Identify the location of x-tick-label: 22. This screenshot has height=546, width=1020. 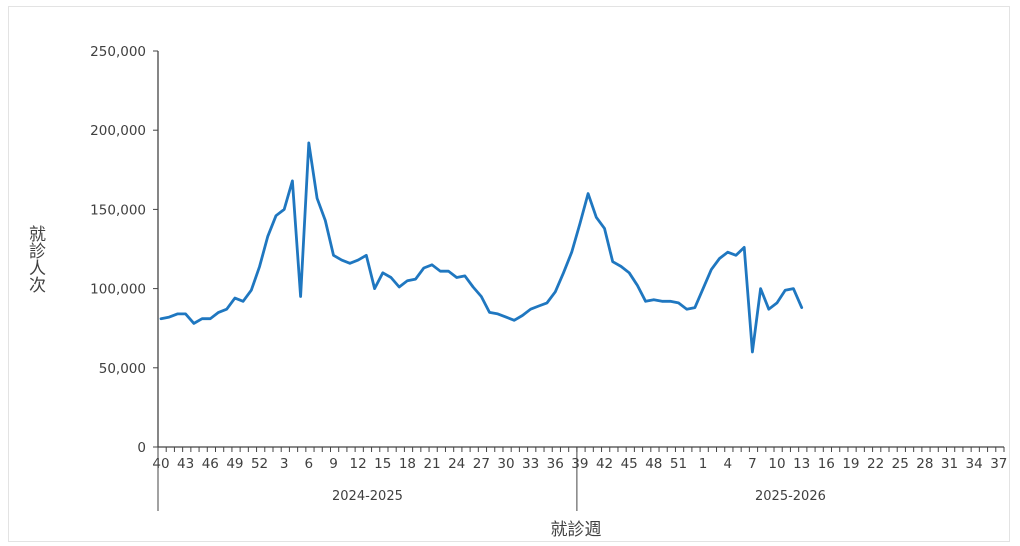
(875, 464).